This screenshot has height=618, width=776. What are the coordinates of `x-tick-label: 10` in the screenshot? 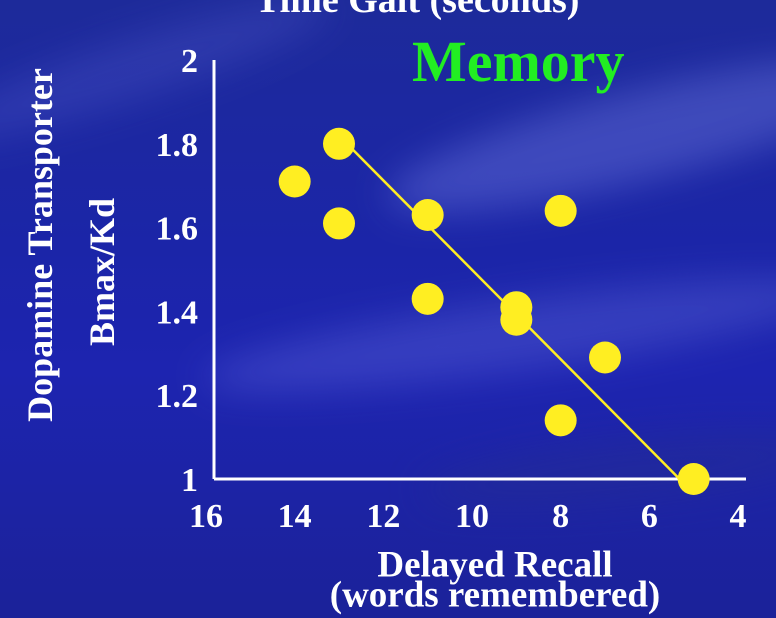 It's located at (472, 516).